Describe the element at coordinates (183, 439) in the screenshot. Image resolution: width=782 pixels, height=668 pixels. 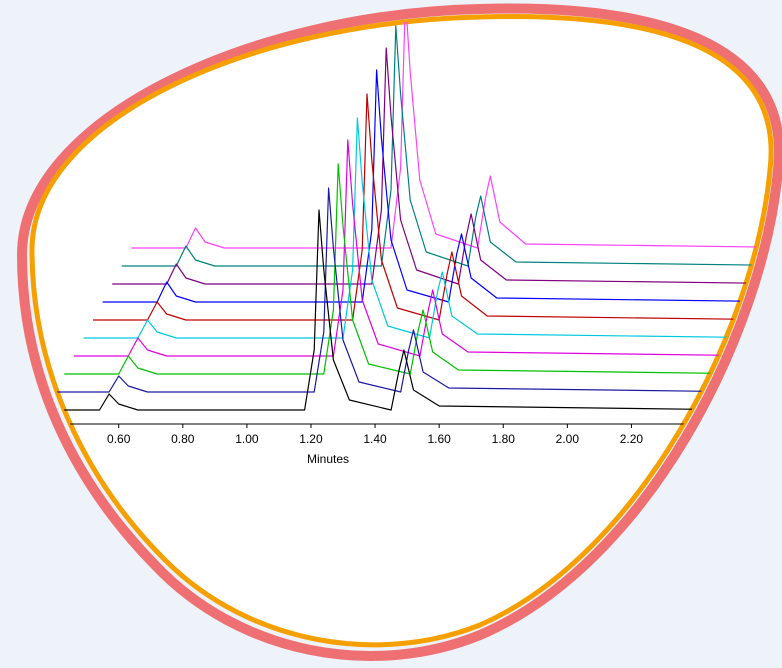
I see `x-tick-label: 0.80` at that location.